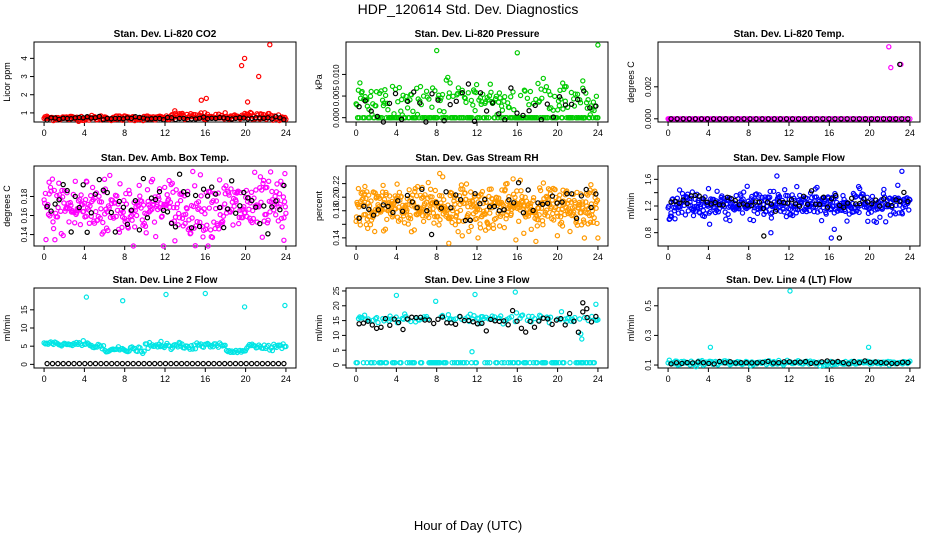  What do you see at coordinates (24, 327) in the screenshot?
I see `y-tick-label: 10` at bounding box center [24, 327].